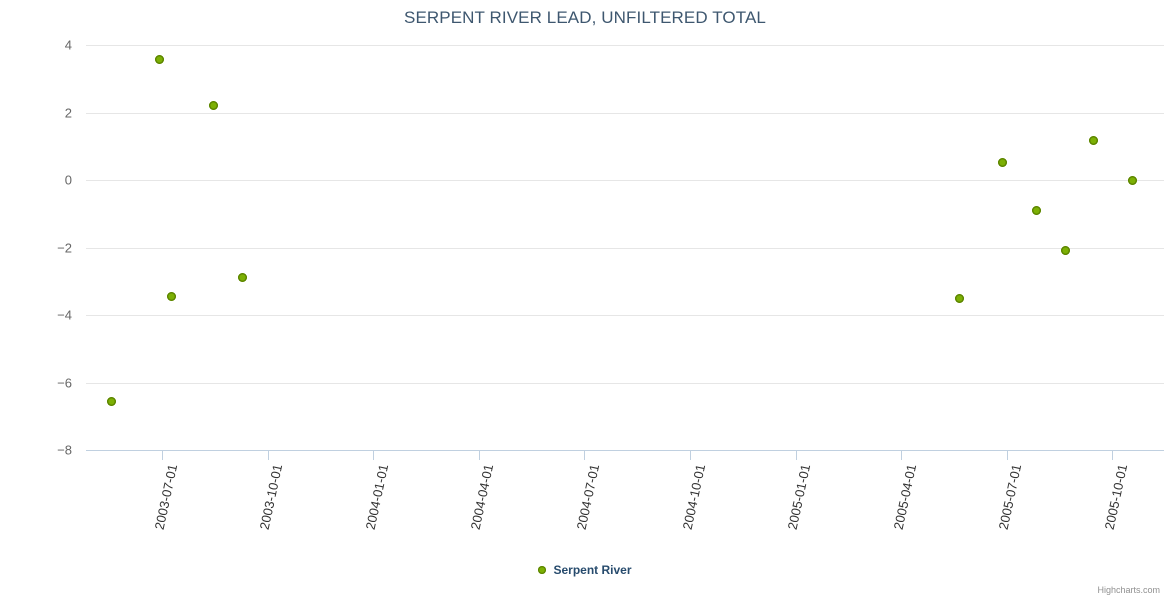 The image size is (1170, 600). What do you see at coordinates (68, 45) in the screenshot?
I see `y-axis-tick-label: 4` at bounding box center [68, 45].